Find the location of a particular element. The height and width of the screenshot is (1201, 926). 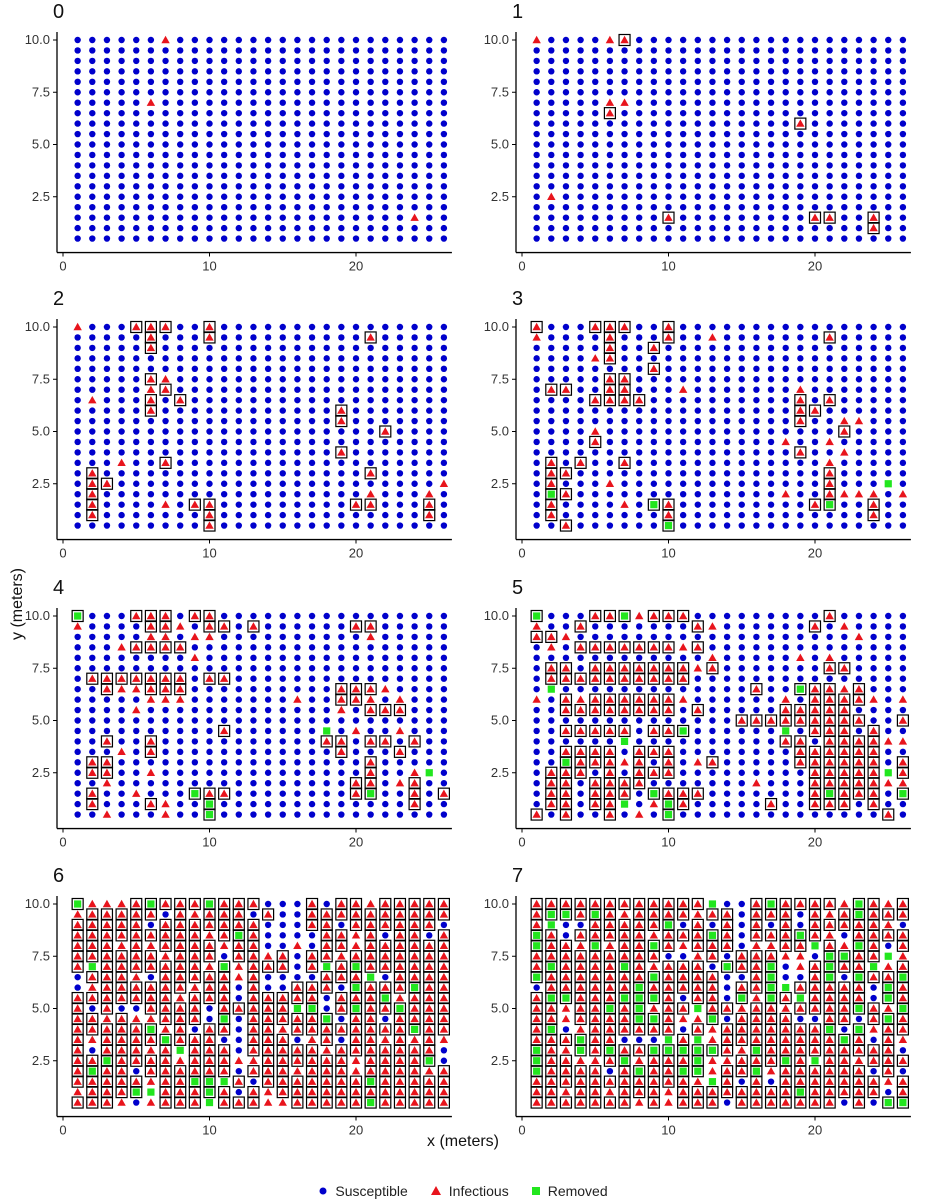

x-tick-label: 10 is located at coordinates (668, 266).